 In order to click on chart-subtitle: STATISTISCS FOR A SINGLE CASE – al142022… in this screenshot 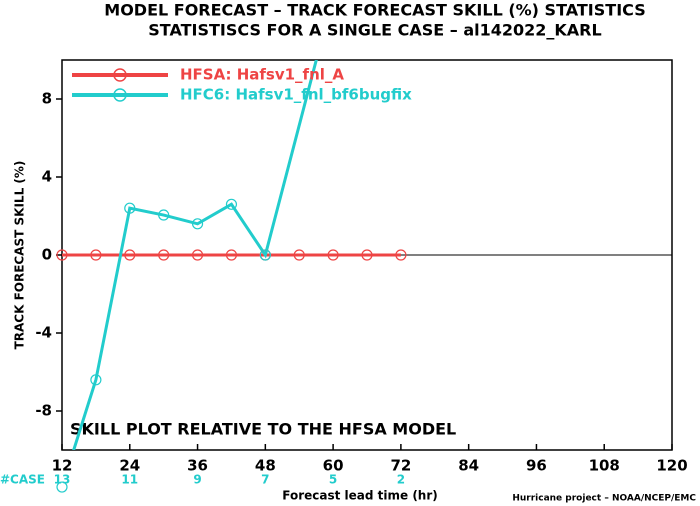, I will do `click(374, 30)`.